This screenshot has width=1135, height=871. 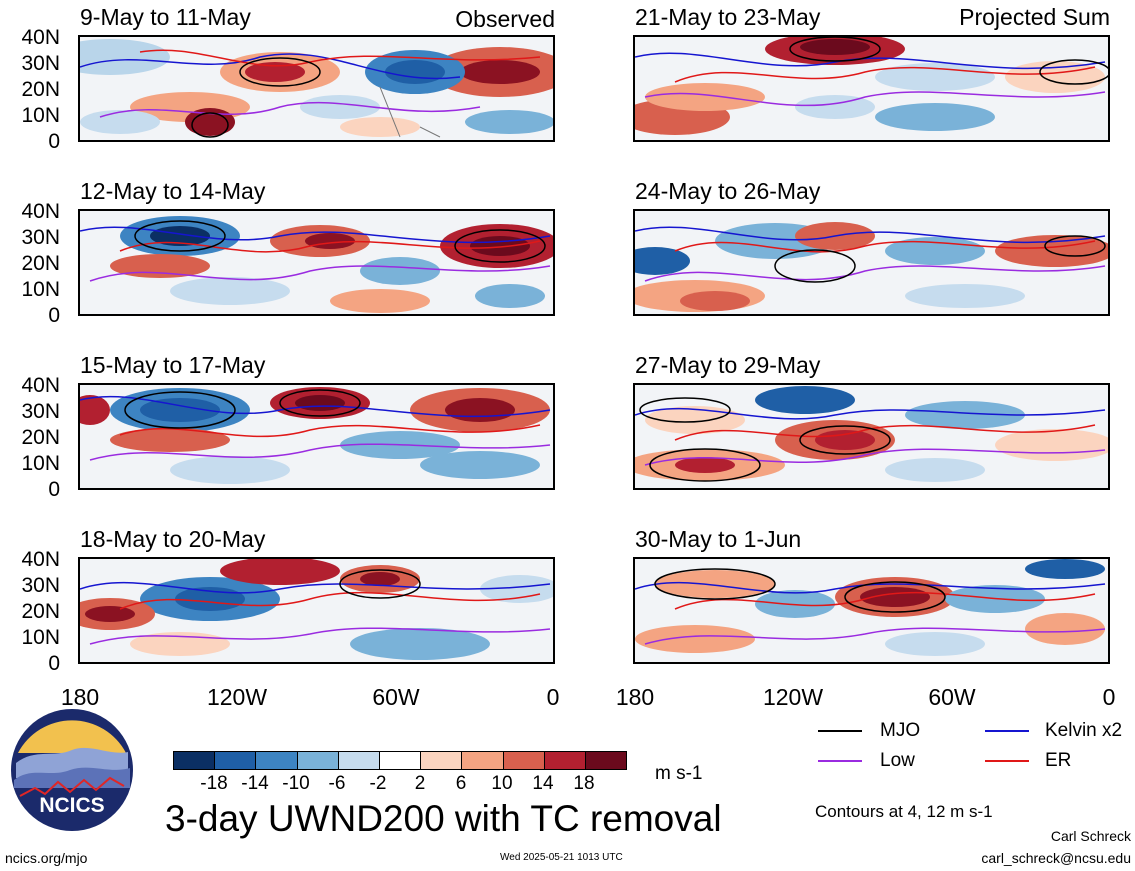 I want to click on legend-line-er, so click(x=1007, y=761).